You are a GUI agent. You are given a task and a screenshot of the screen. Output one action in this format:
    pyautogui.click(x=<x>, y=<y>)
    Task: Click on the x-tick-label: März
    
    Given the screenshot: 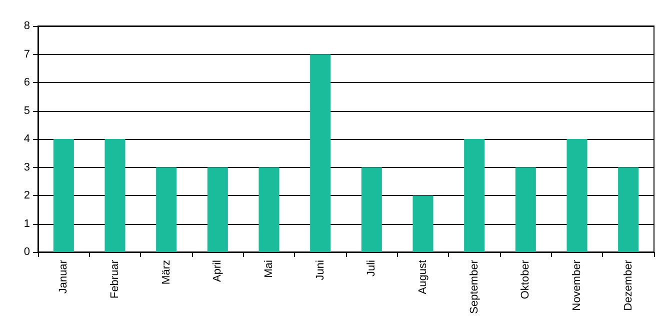 What is the action you would take?
    pyautogui.click(x=166, y=272)
    